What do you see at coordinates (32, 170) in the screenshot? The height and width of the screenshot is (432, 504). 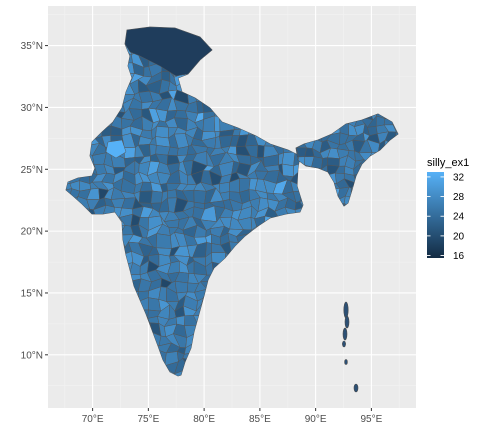 I see `y-tick-label: 25°N` at bounding box center [32, 170].